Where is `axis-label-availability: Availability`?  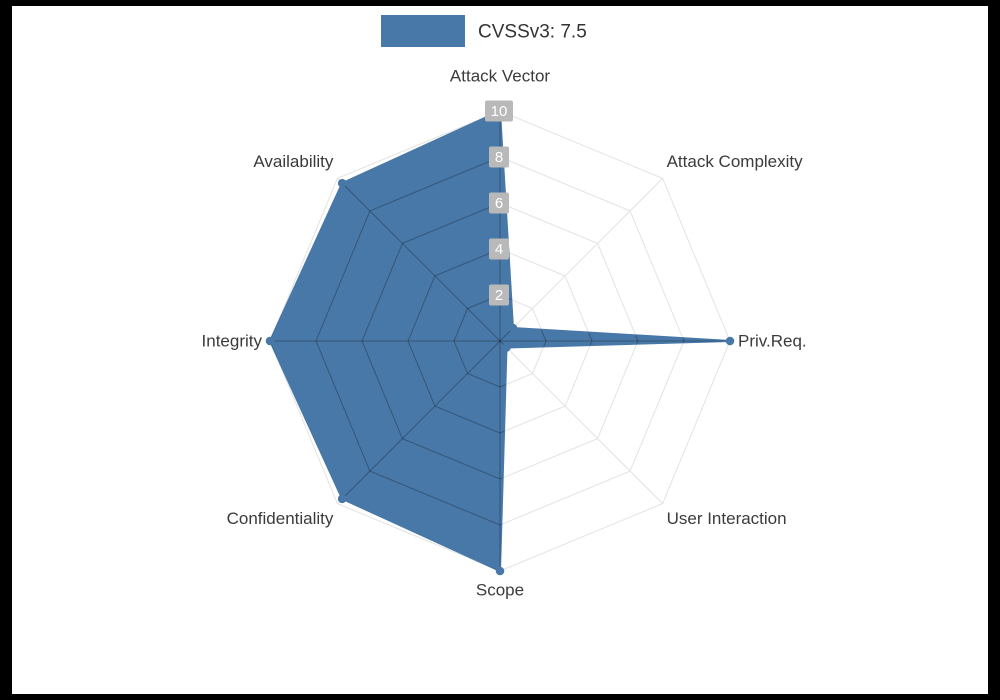
axis-label-availability: Availability is located at coordinates (293, 161).